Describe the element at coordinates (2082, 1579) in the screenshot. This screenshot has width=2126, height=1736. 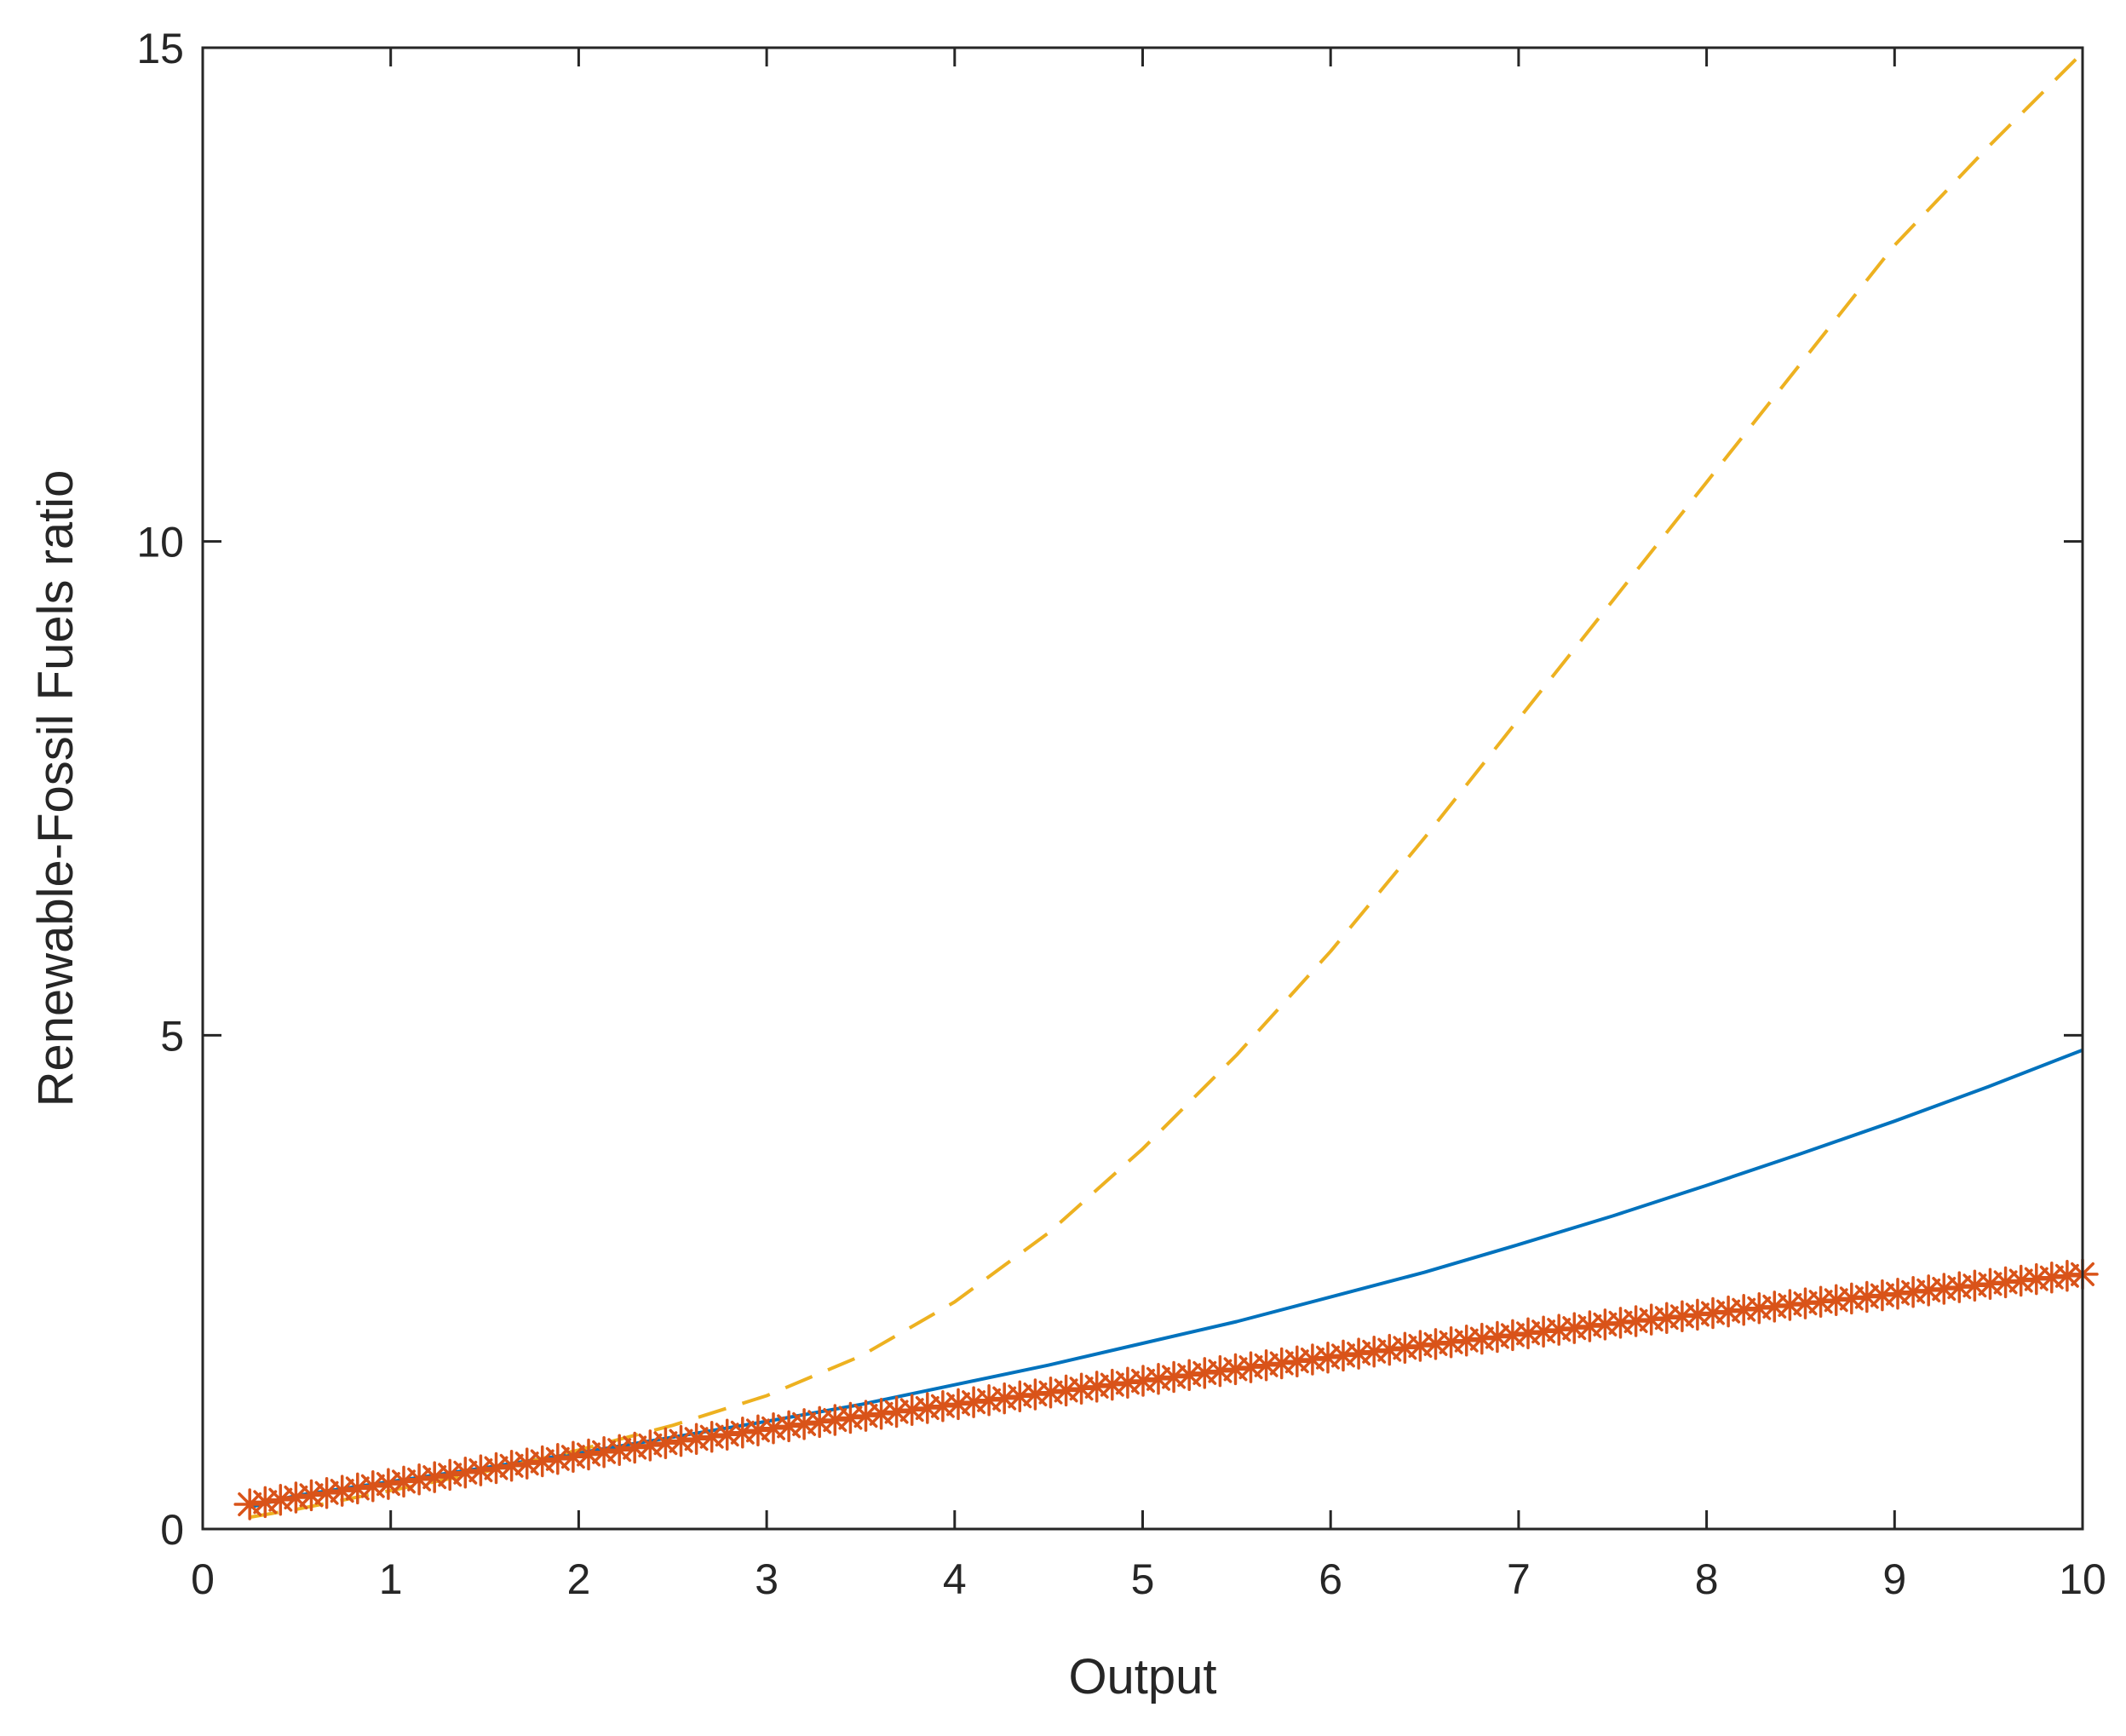
I see `x-tick-label: 10` at that location.